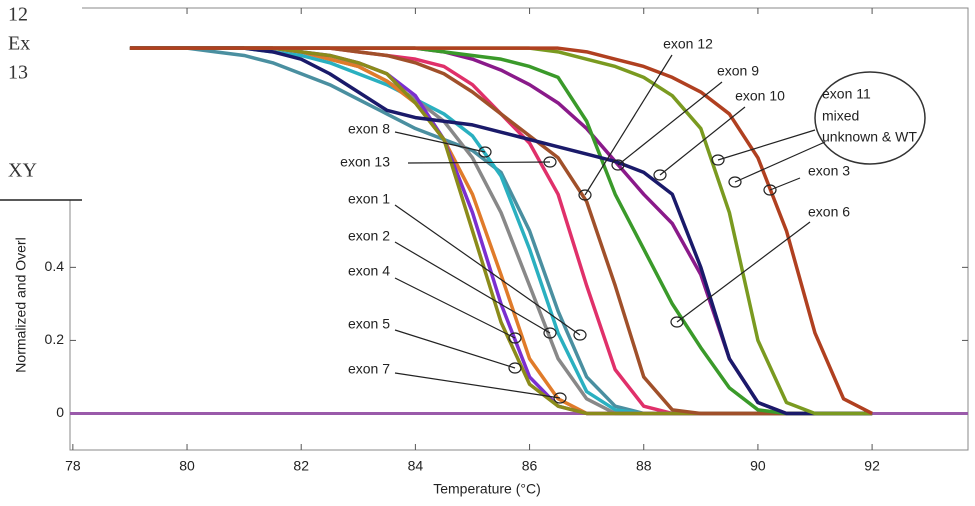 The height and width of the screenshot is (506, 975). I want to click on sidebar-text: 12, so click(18, 15).